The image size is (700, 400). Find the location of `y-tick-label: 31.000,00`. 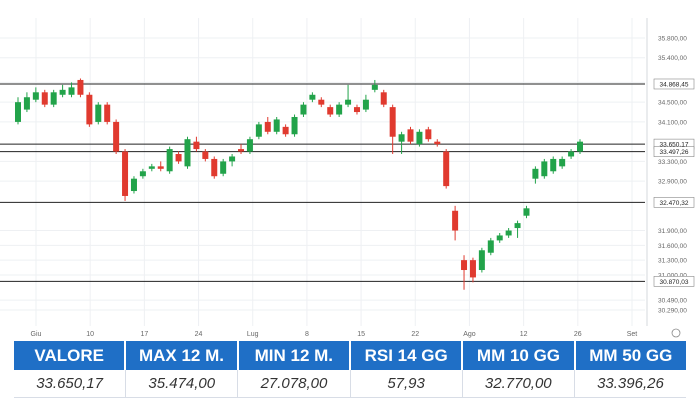

y-tick-label: 31.000,00 is located at coordinates (672, 275).